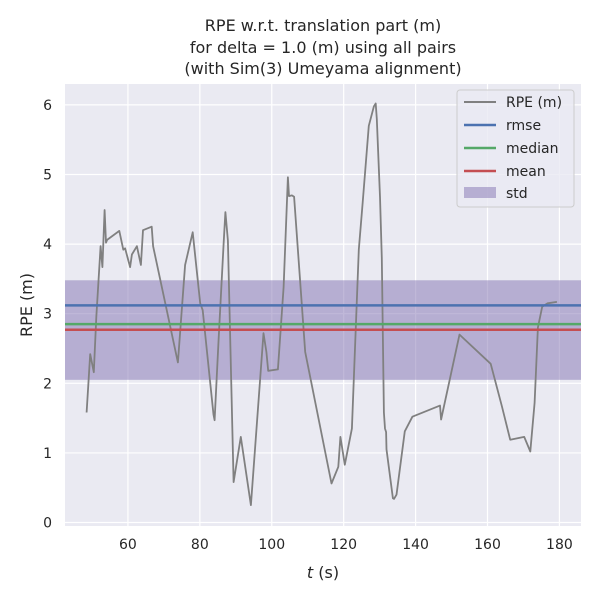 This screenshot has height=600, width=600. I want to click on chart-title-line-1: RPE w.r.t. translation part (m), so click(323, 25).